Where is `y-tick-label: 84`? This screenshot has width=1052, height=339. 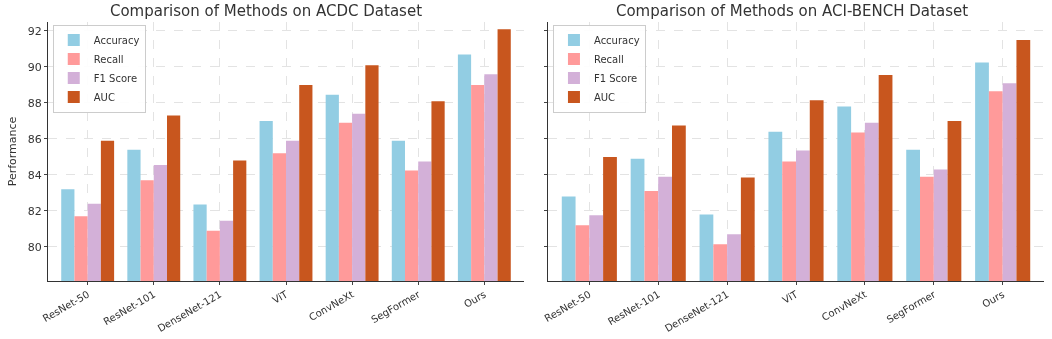
y-tick-label: 84 is located at coordinates (34, 175).